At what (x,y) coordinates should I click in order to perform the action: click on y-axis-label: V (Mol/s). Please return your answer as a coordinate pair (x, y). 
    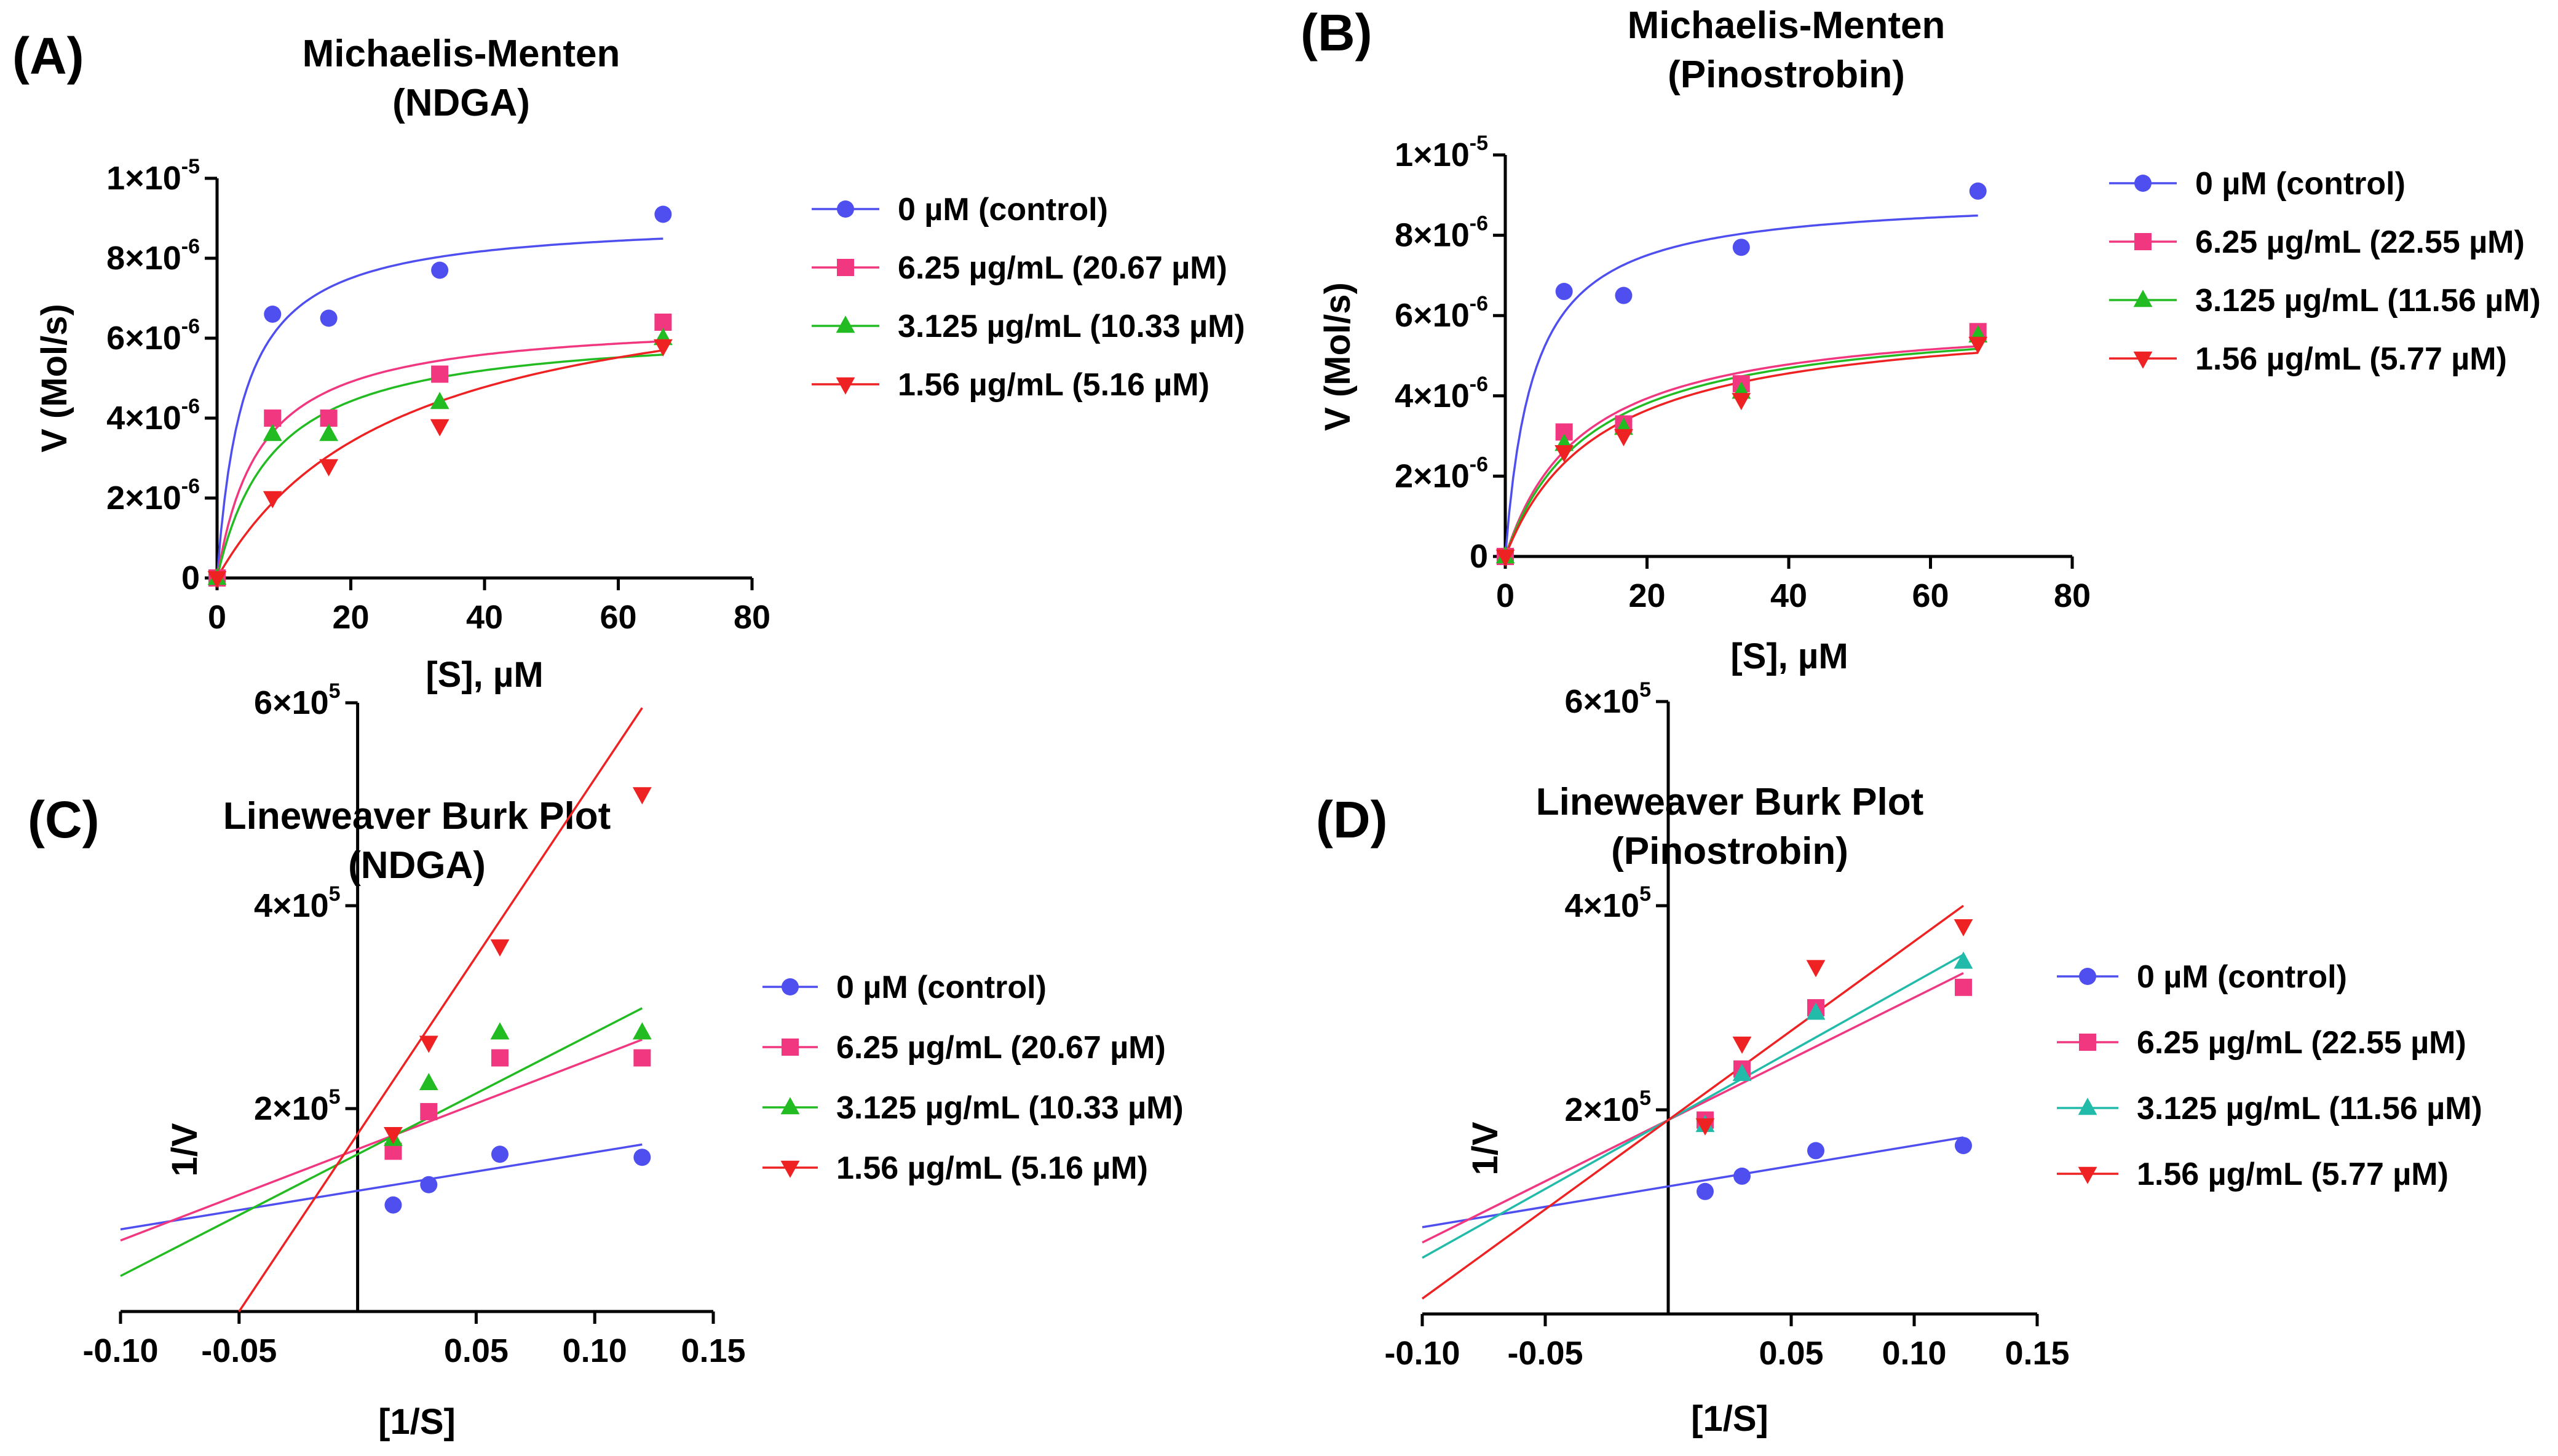
    Looking at the image, I should click on (1338, 357).